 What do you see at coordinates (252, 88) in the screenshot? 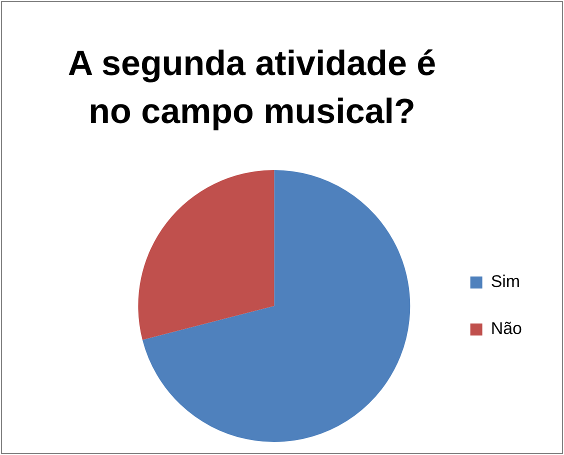
I see `chart-title: A segunda atividade é no campo musical?` at bounding box center [252, 88].